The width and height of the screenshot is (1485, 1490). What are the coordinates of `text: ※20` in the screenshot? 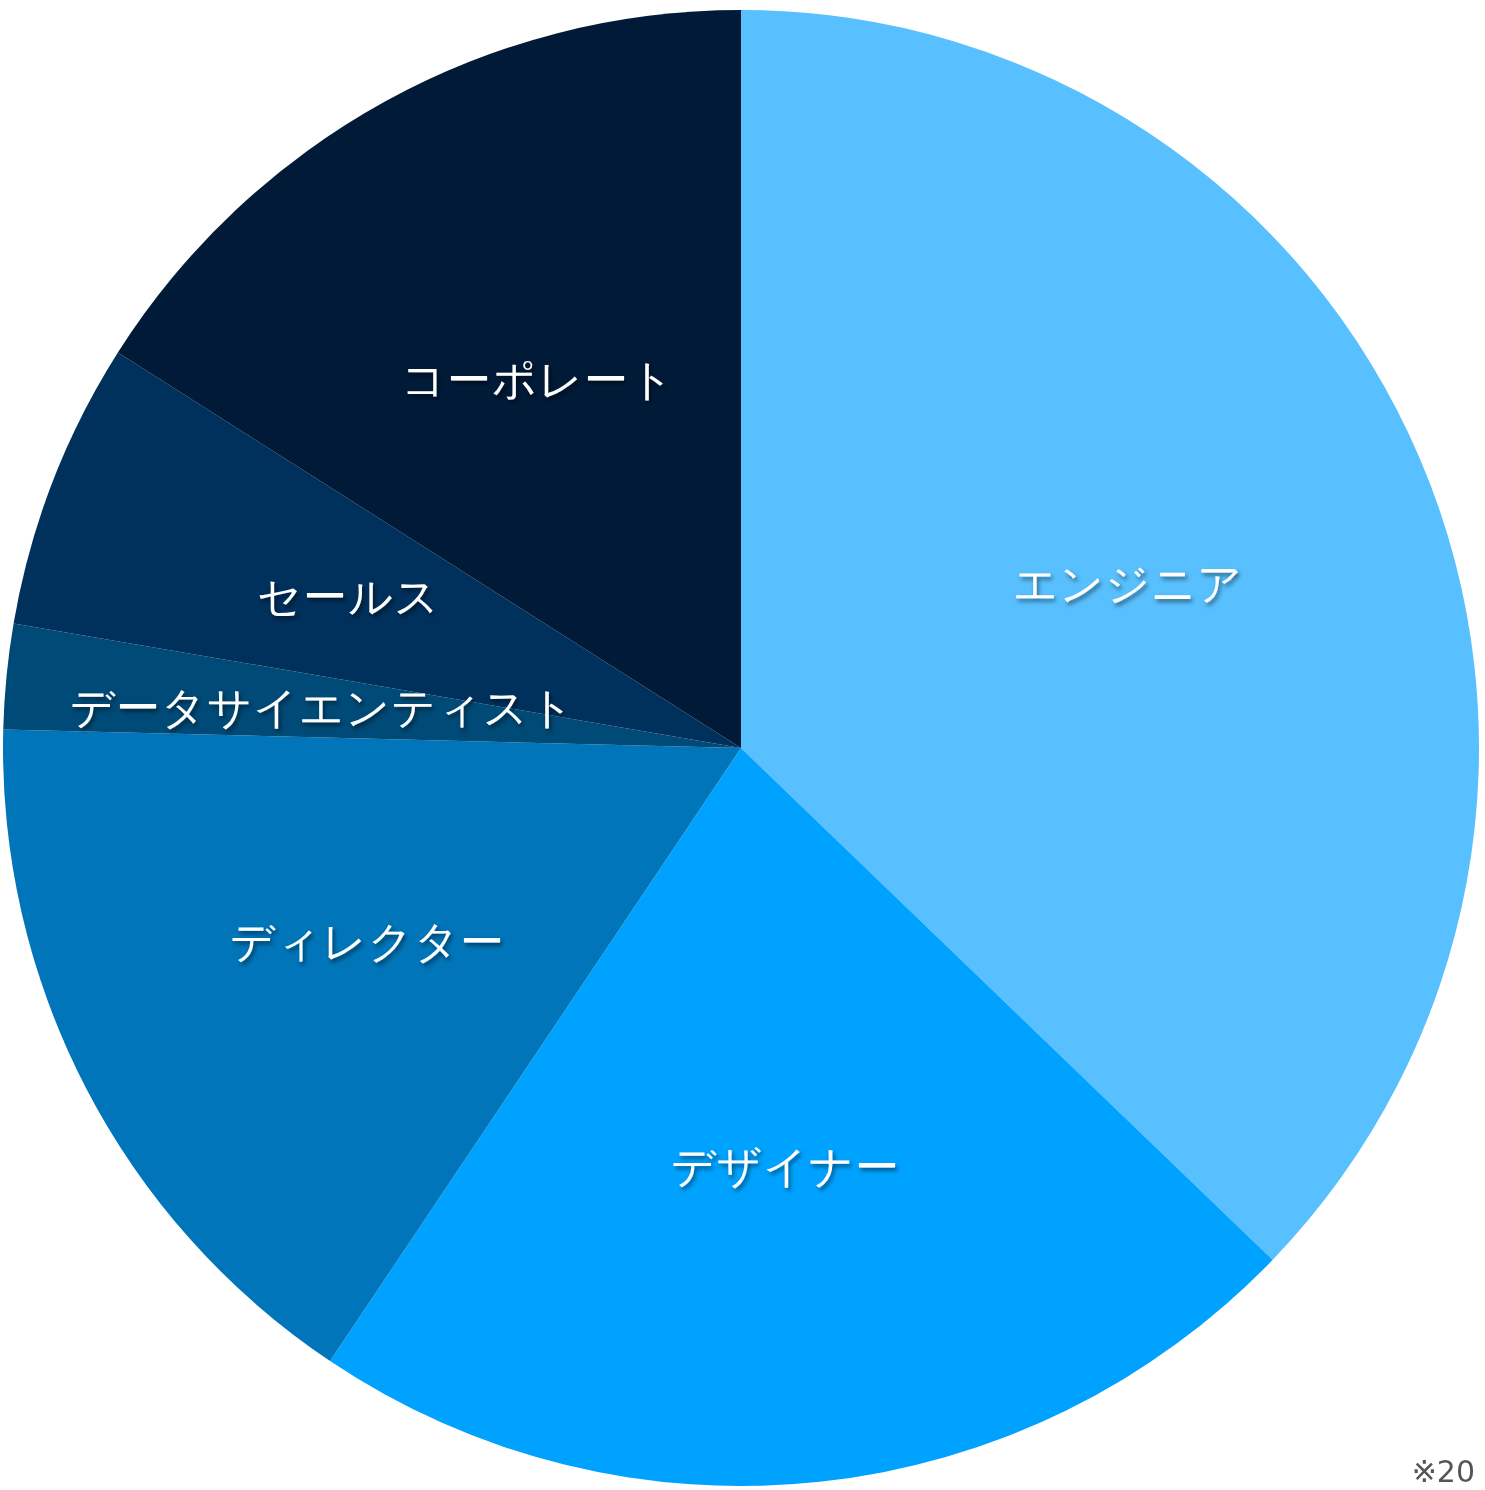 It's located at (1443, 1471).